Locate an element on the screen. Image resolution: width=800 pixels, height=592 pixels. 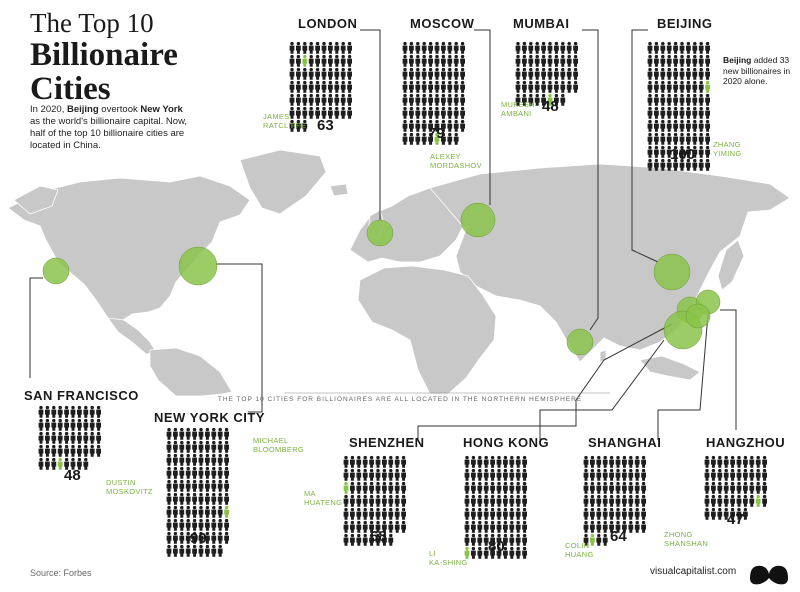
billionaire-icon-grid is located at coordinates (614, 500).